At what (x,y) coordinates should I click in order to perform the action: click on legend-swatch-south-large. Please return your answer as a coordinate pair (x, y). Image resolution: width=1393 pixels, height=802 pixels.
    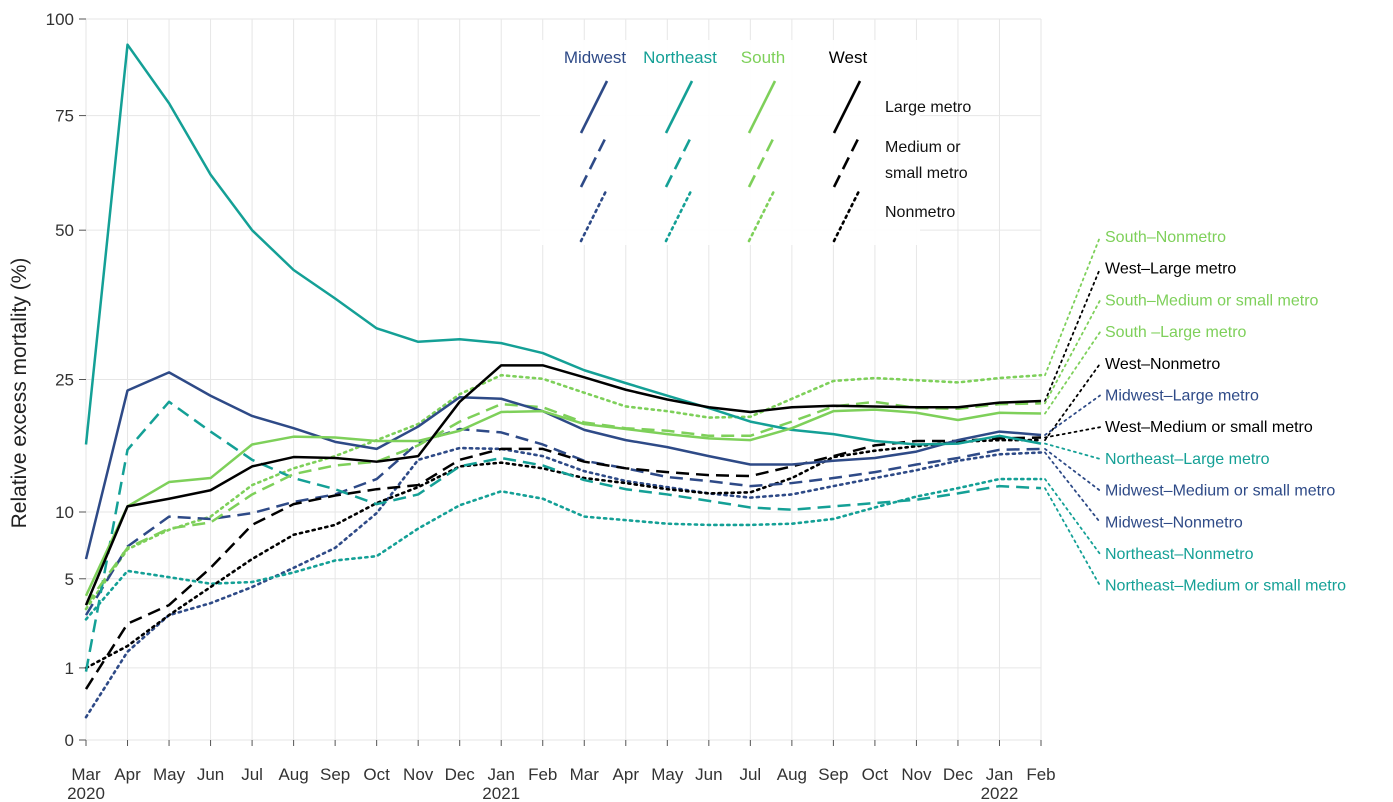
    Looking at the image, I should click on (762, 107).